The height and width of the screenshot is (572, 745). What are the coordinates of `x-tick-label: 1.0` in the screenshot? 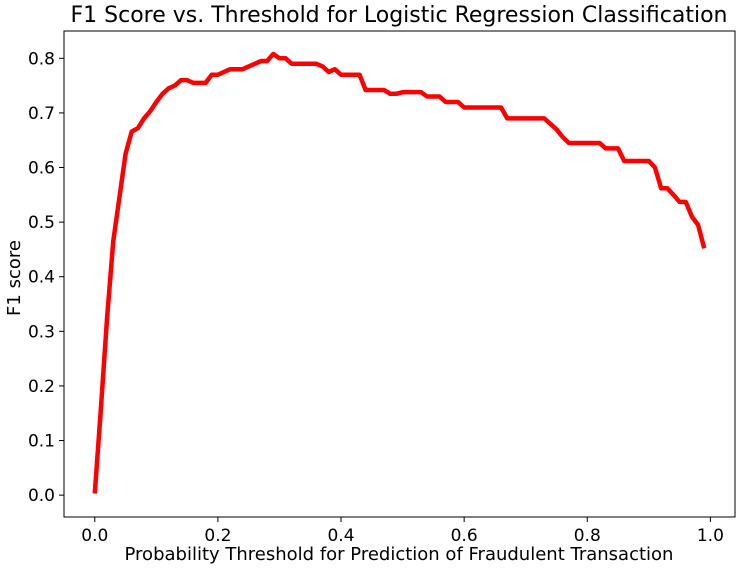 It's located at (710, 536).